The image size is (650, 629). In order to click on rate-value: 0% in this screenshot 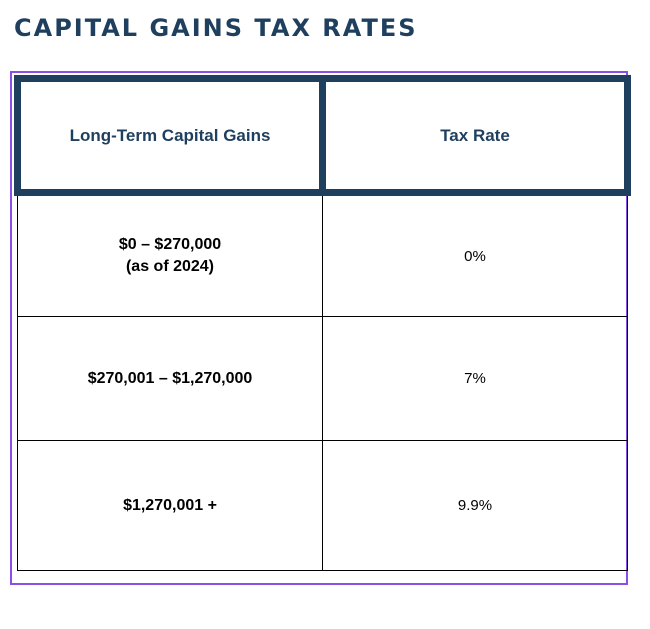, I will do `click(475, 256)`.